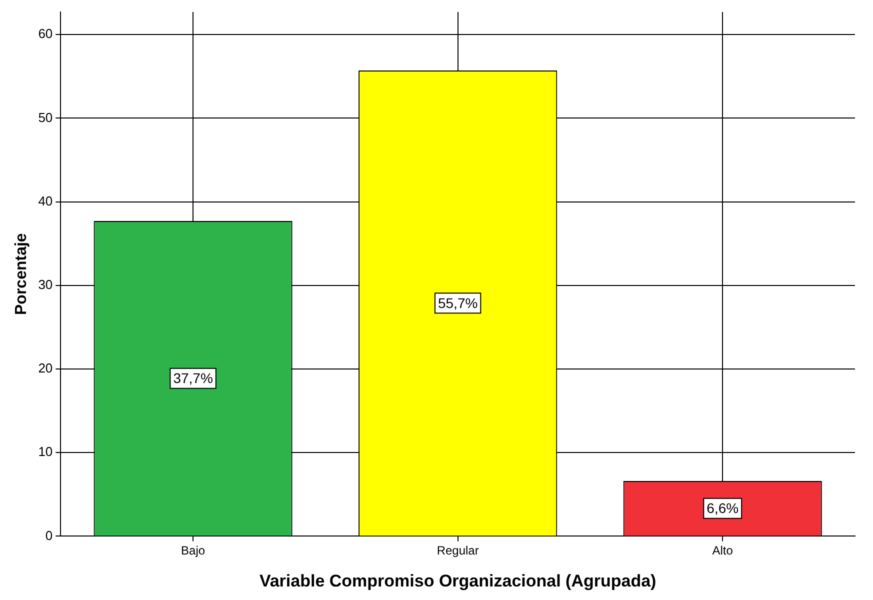  Describe the element at coordinates (45, 117) in the screenshot. I see `y-tick-label: 50` at that location.